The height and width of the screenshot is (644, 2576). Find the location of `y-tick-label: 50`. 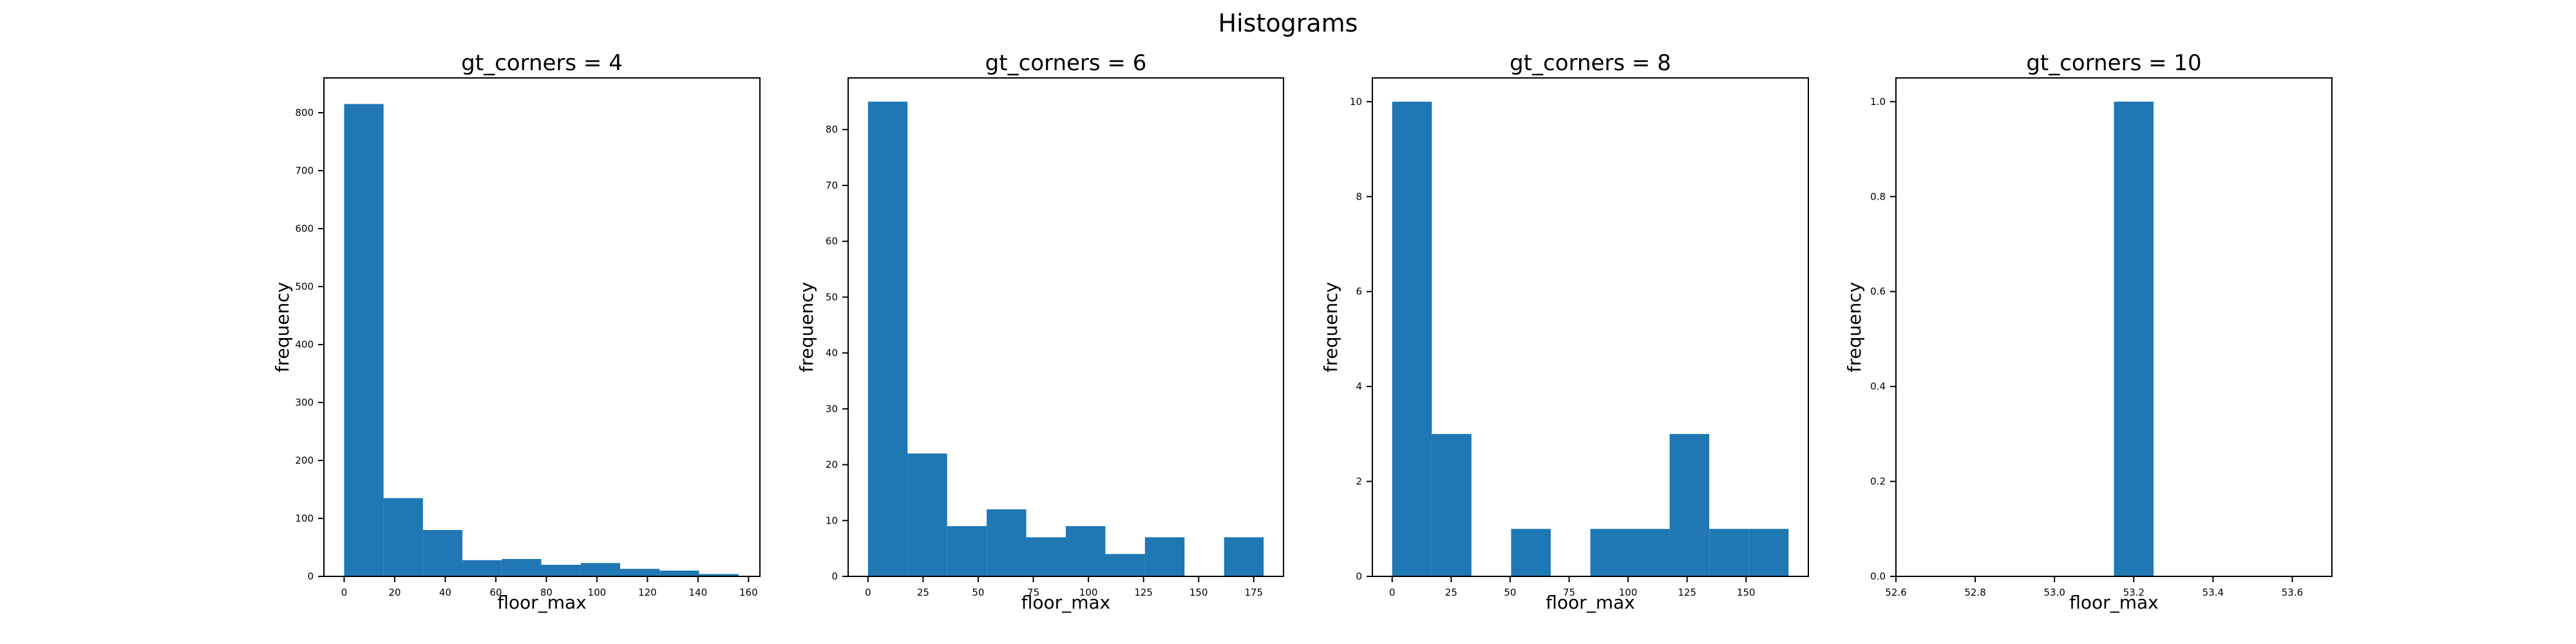

y-tick-label: 50 is located at coordinates (832, 297).